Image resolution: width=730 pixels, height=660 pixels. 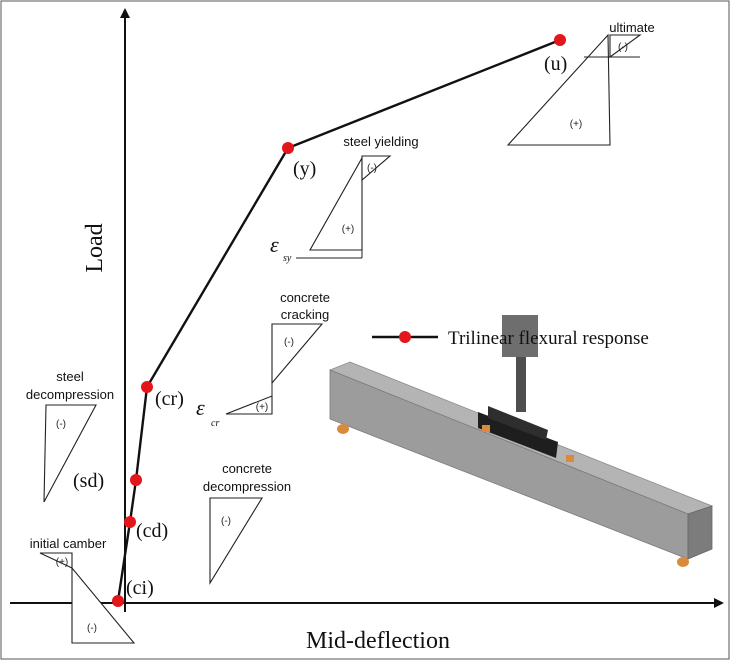 What do you see at coordinates (289, 342) in the screenshot?
I see `cracking-neg-sign: (-)` at bounding box center [289, 342].